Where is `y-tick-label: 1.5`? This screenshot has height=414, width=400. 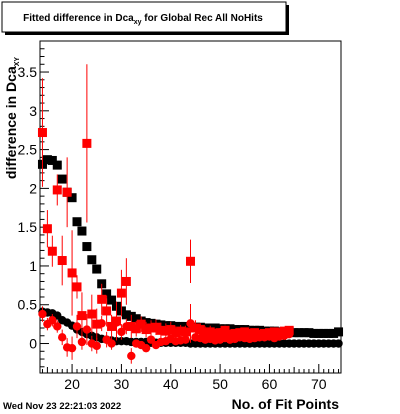 y-tick-label: 1.5 is located at coordinates (28, 227).